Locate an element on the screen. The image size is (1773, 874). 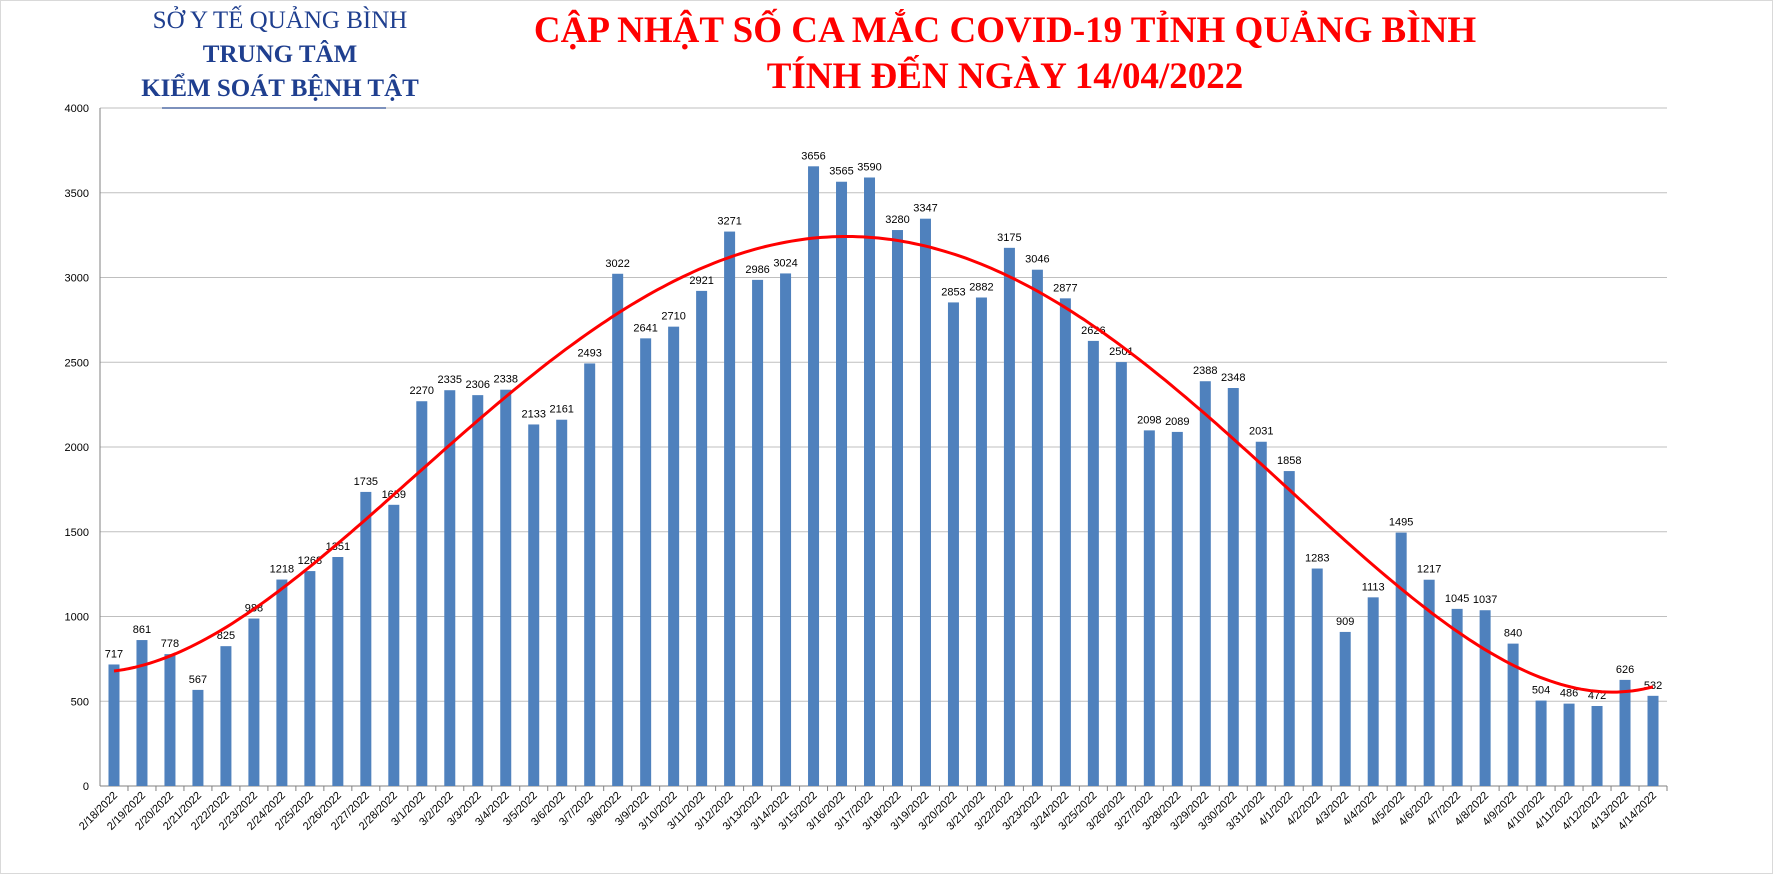
data-label: 3046 is located at coordinates (1037, 260).